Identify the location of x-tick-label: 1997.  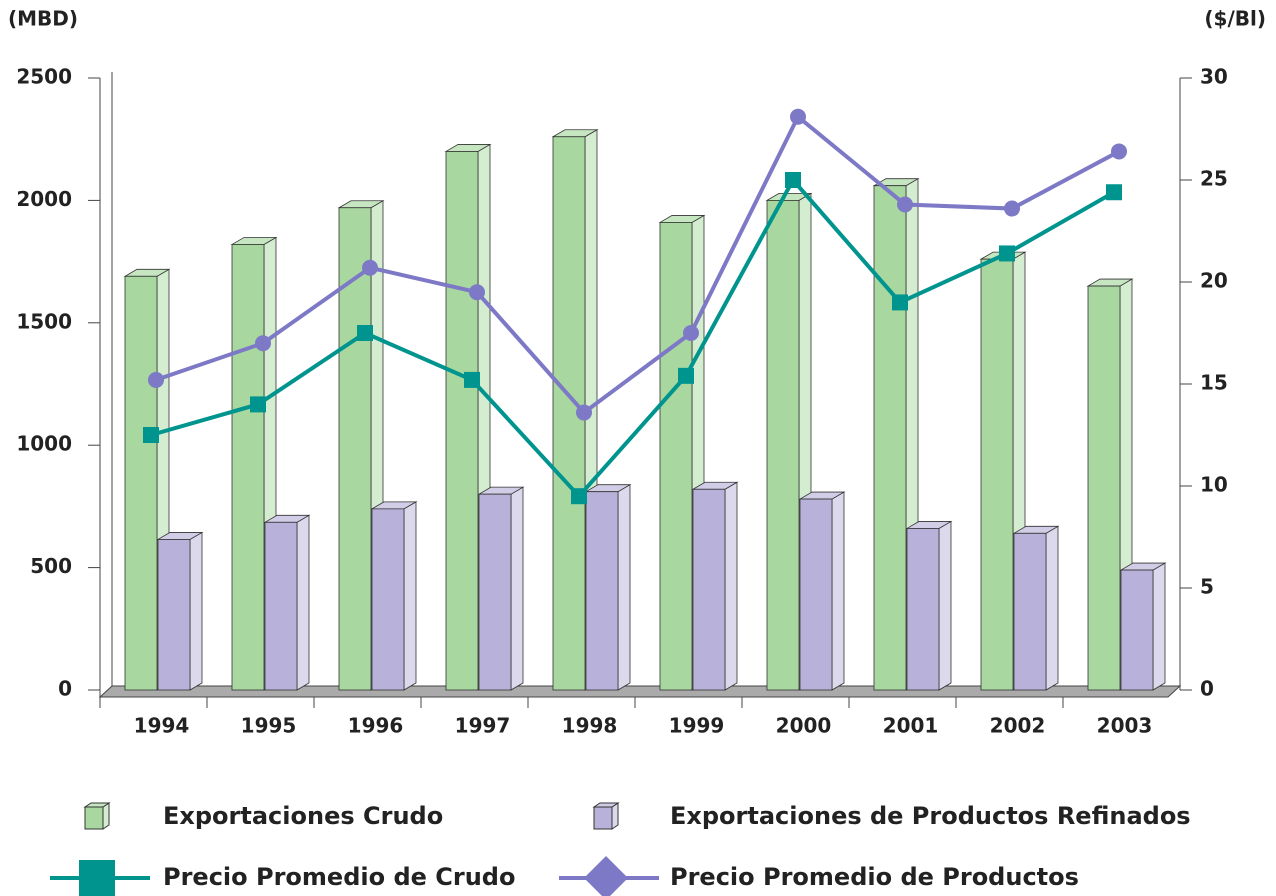
(483, 726).